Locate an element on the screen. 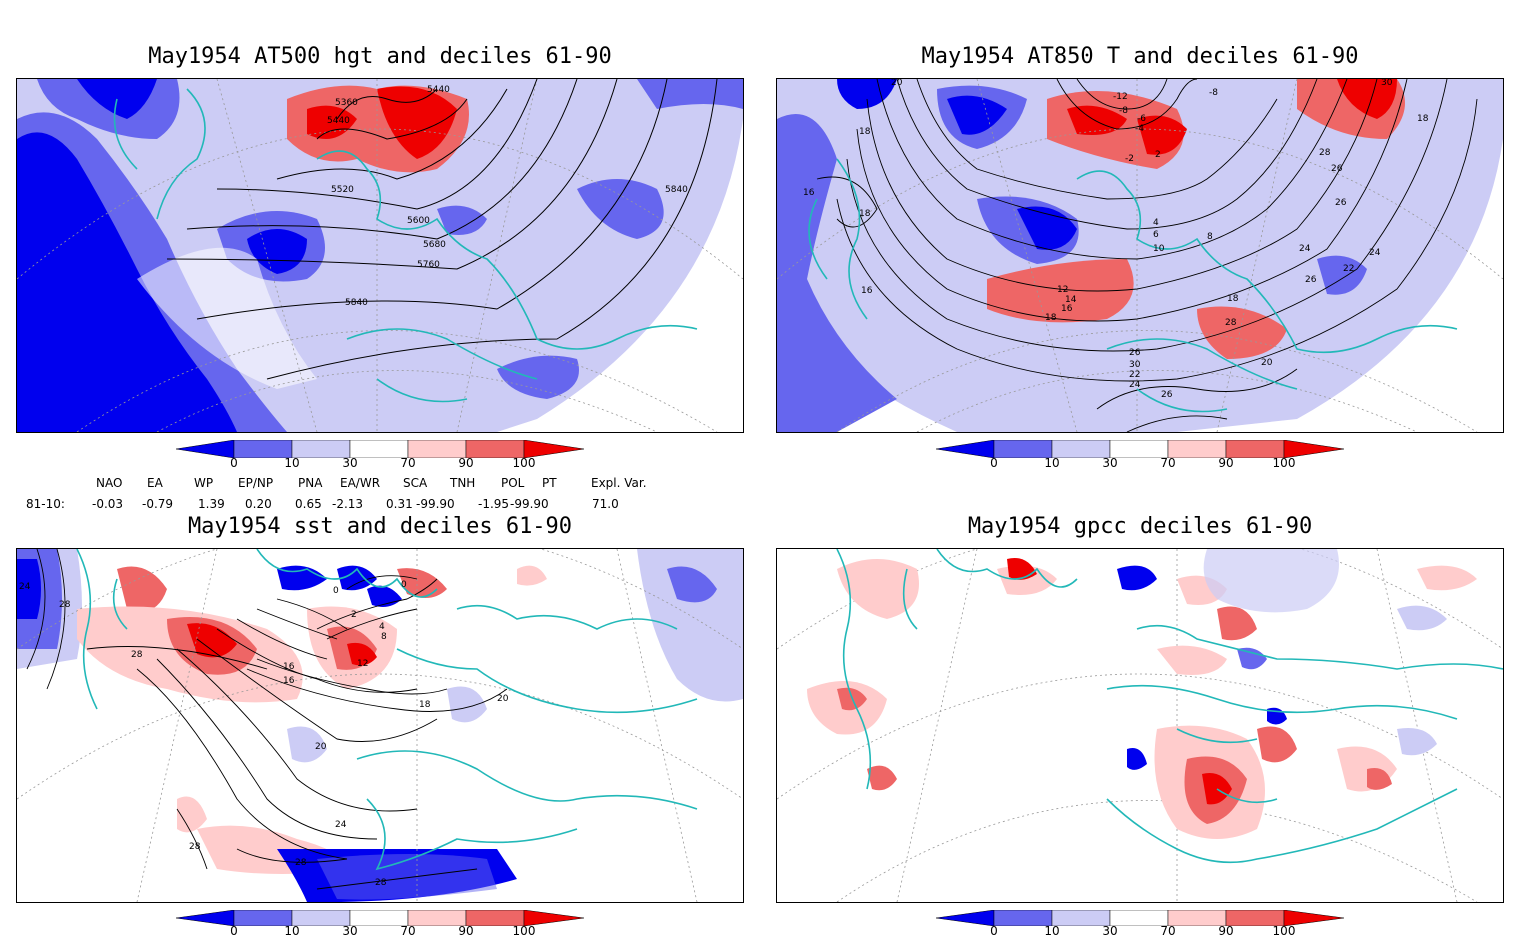 This screenshot has height=940, width=1520. contour-label: 5440 is located at coordinates (338, 121).